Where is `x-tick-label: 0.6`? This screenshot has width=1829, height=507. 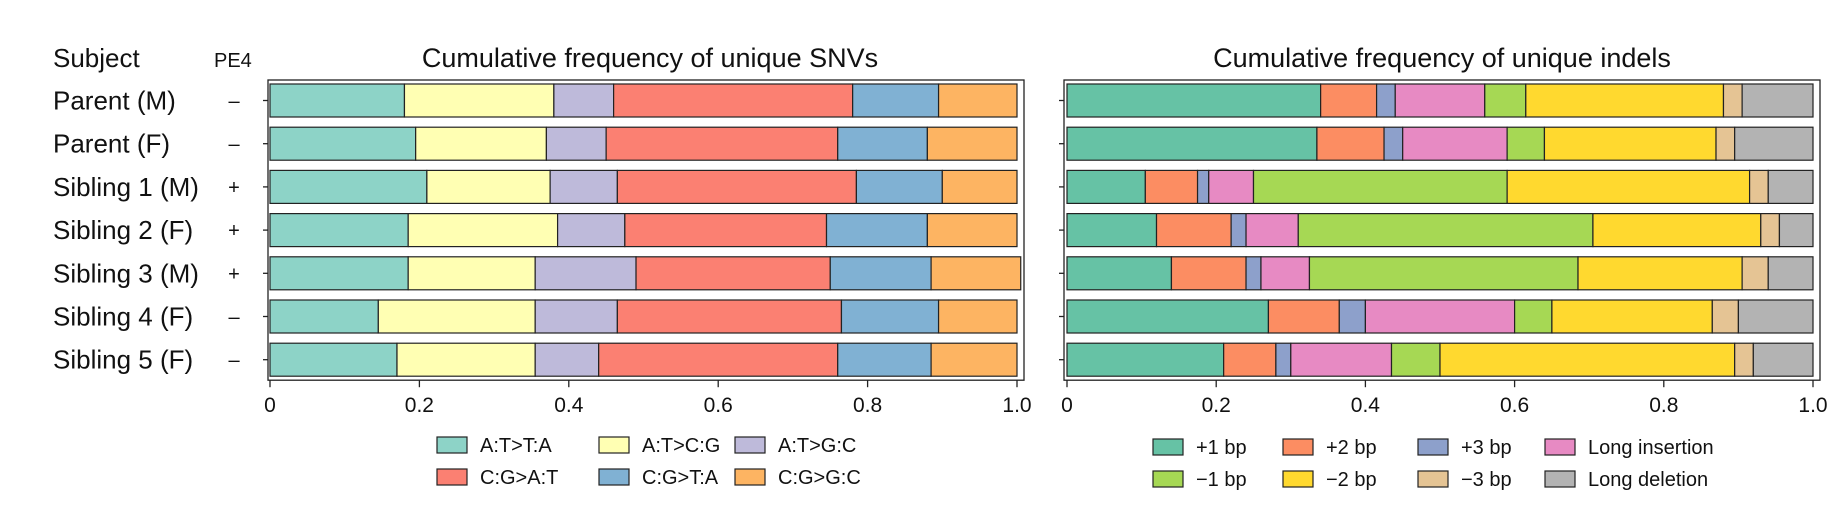
x-tick-label: 0.6 is located at coordinates (1514, 405).